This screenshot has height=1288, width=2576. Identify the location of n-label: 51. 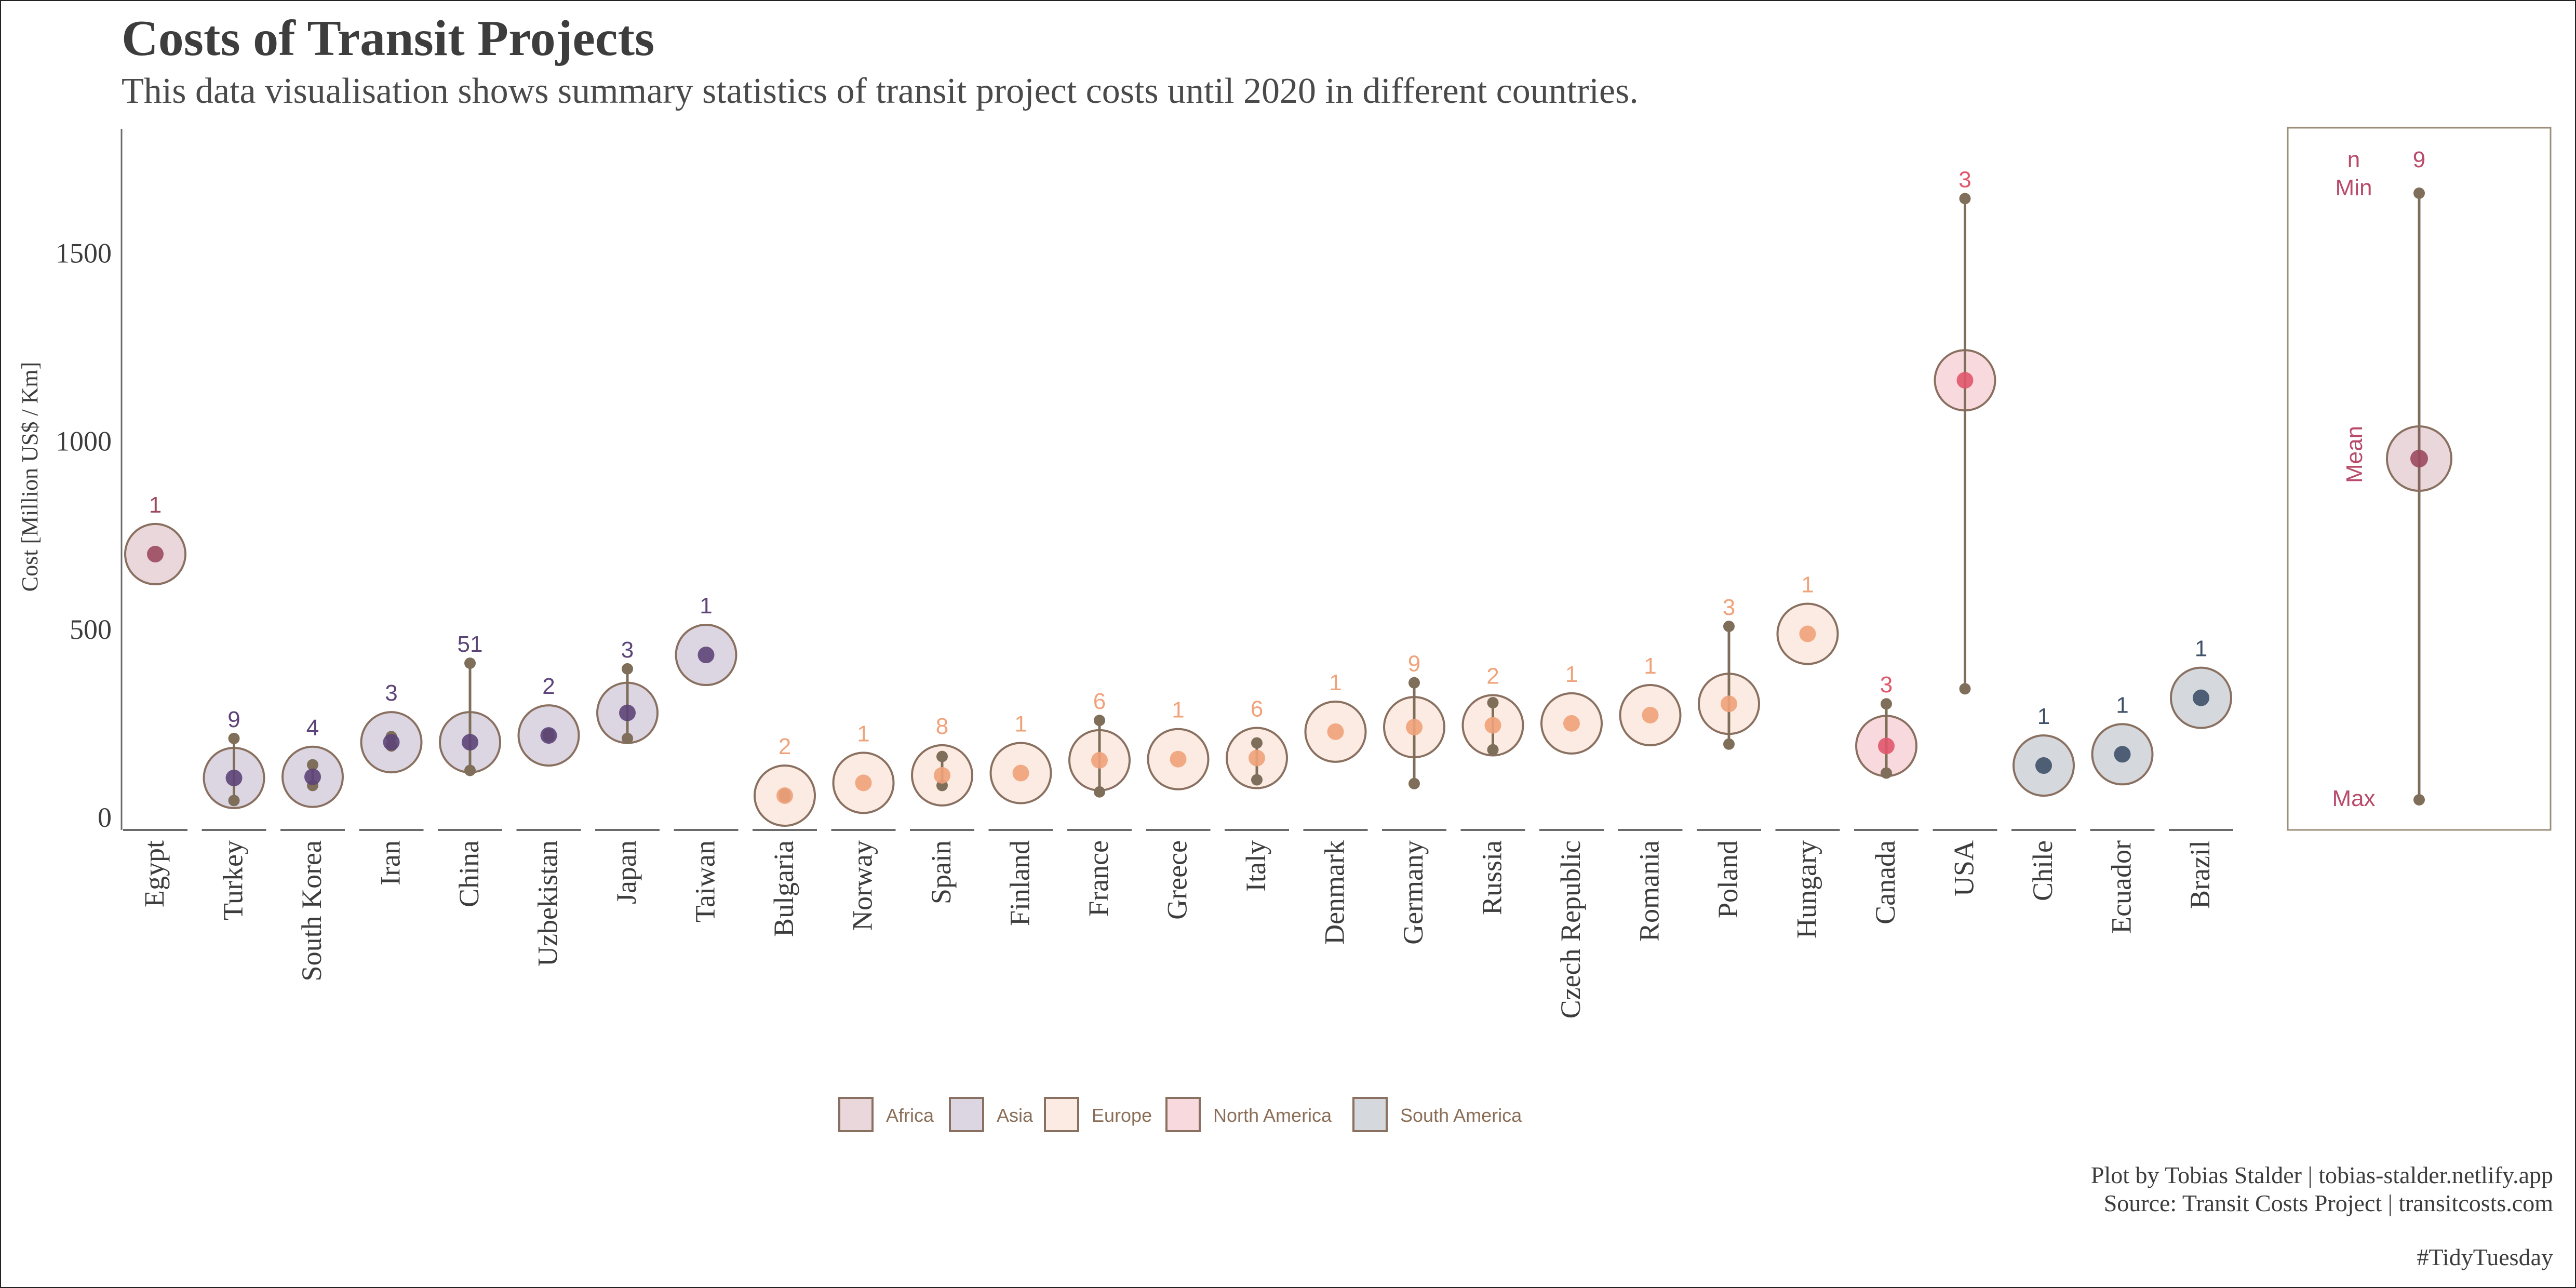
(471, 645).